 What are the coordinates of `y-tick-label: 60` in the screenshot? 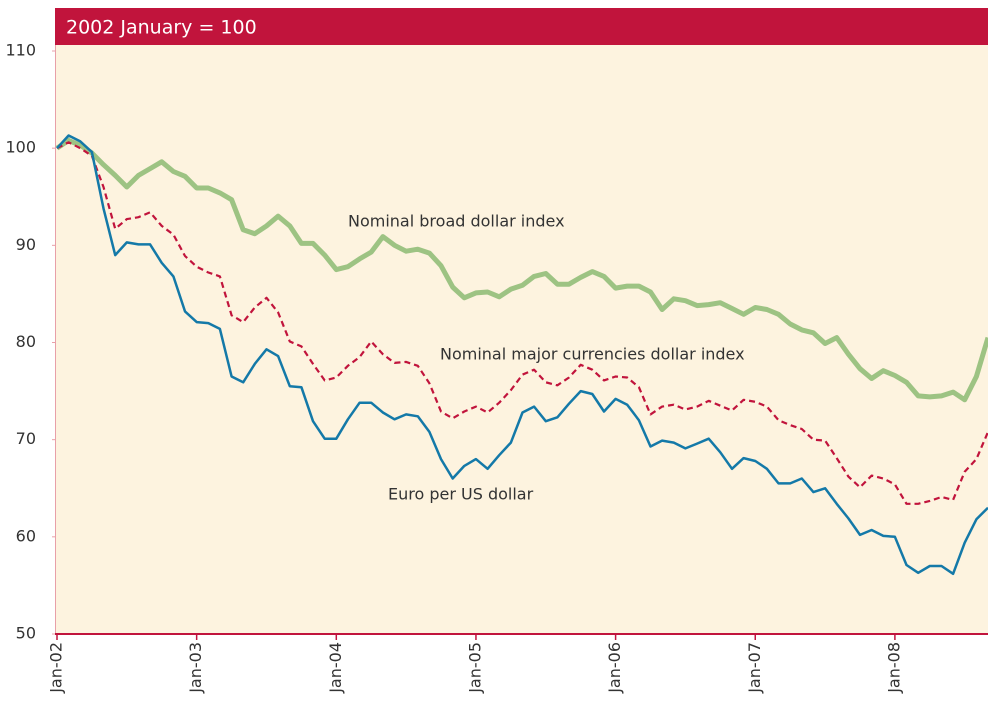 It's located at (26, 535).